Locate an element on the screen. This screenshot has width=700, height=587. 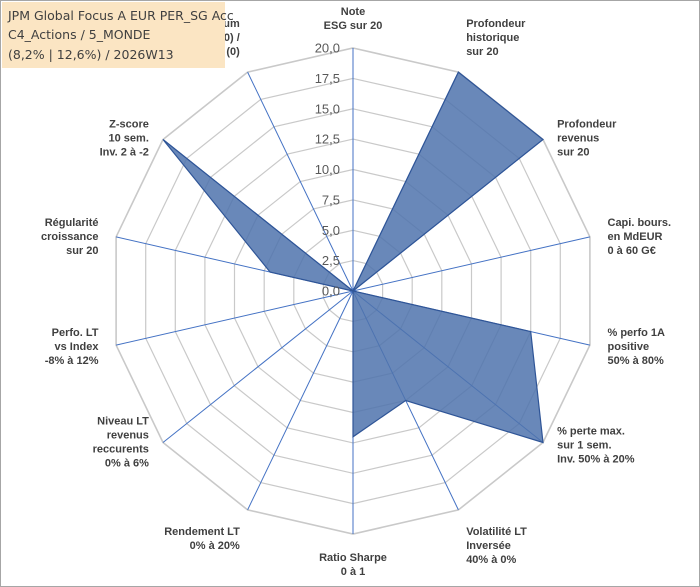
radar-tick-labels: 0,0 2,5 5,0 7,5 10,0 12,5 15,0 17,5 20,0 is located at coordinates (327, 170).